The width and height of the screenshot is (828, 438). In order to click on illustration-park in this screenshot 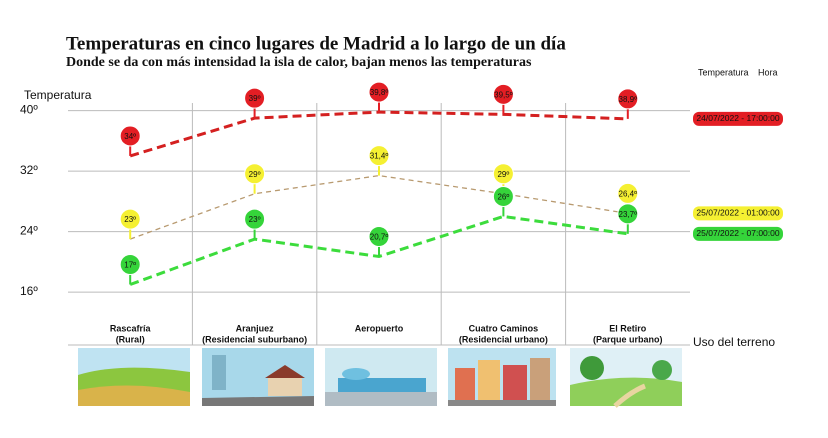, I will do `click(626, 378)`.